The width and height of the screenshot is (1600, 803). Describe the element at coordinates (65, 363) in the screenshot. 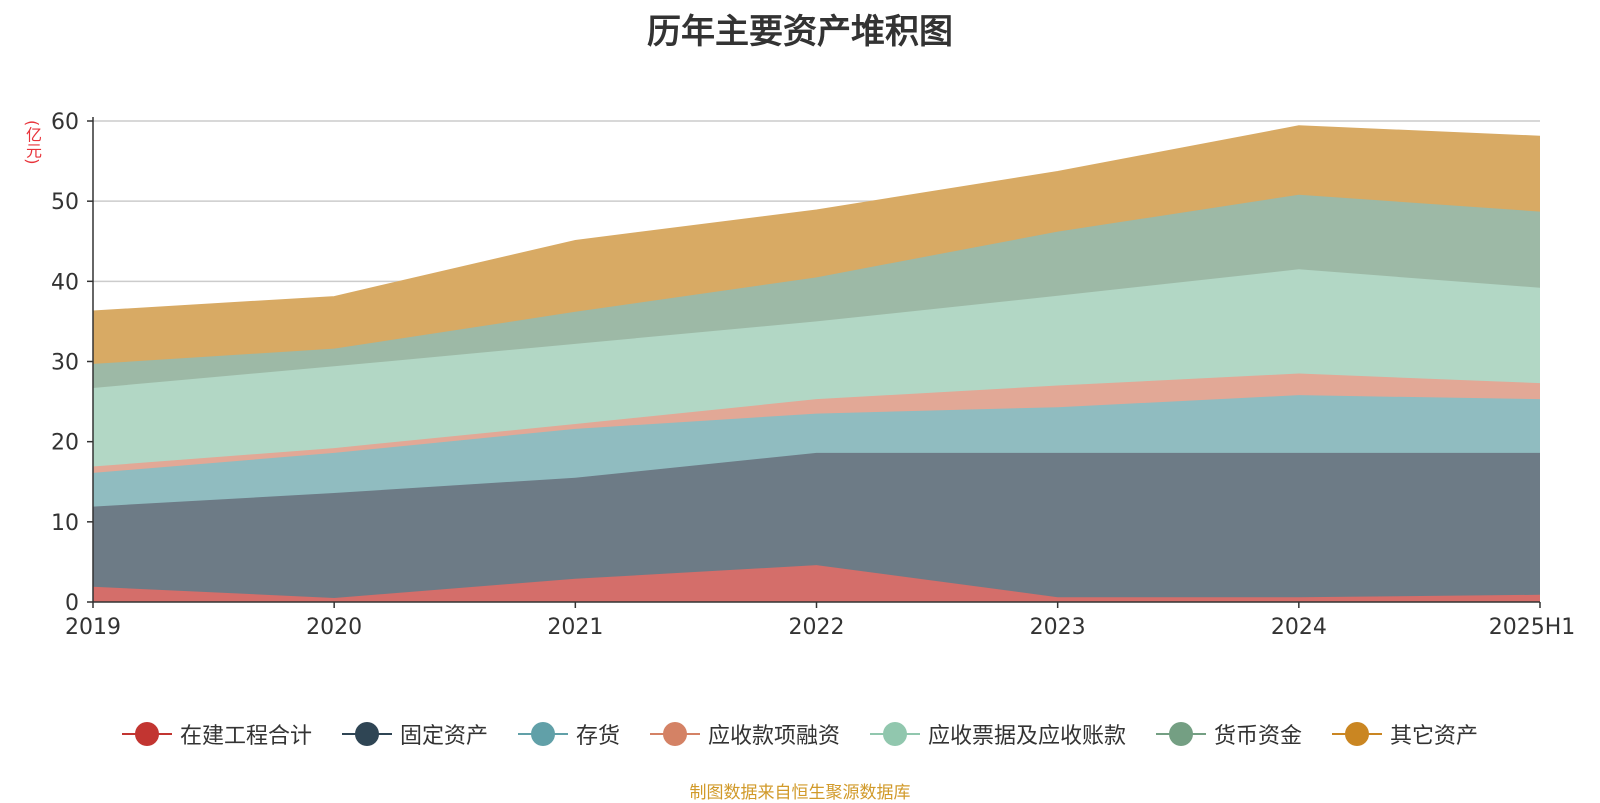

I see `y-tick-label: 30` at that location.